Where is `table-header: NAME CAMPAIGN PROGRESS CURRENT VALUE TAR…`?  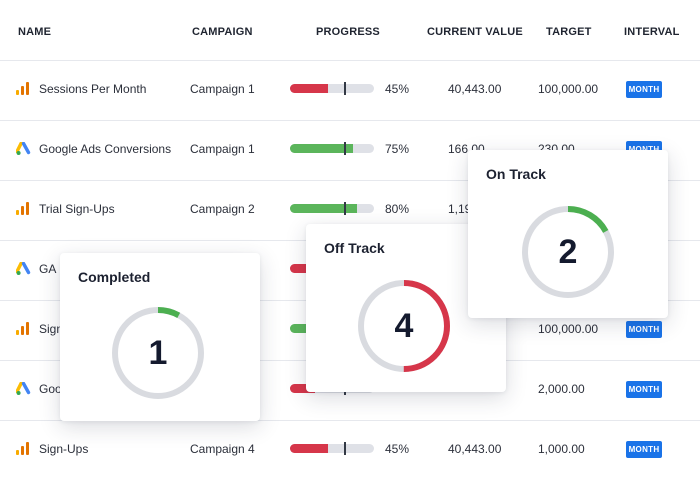
table-header: NAME CAMPAIGN PROGRESS CURRENT VALUE TAR… is located at coordinates (350, 31).